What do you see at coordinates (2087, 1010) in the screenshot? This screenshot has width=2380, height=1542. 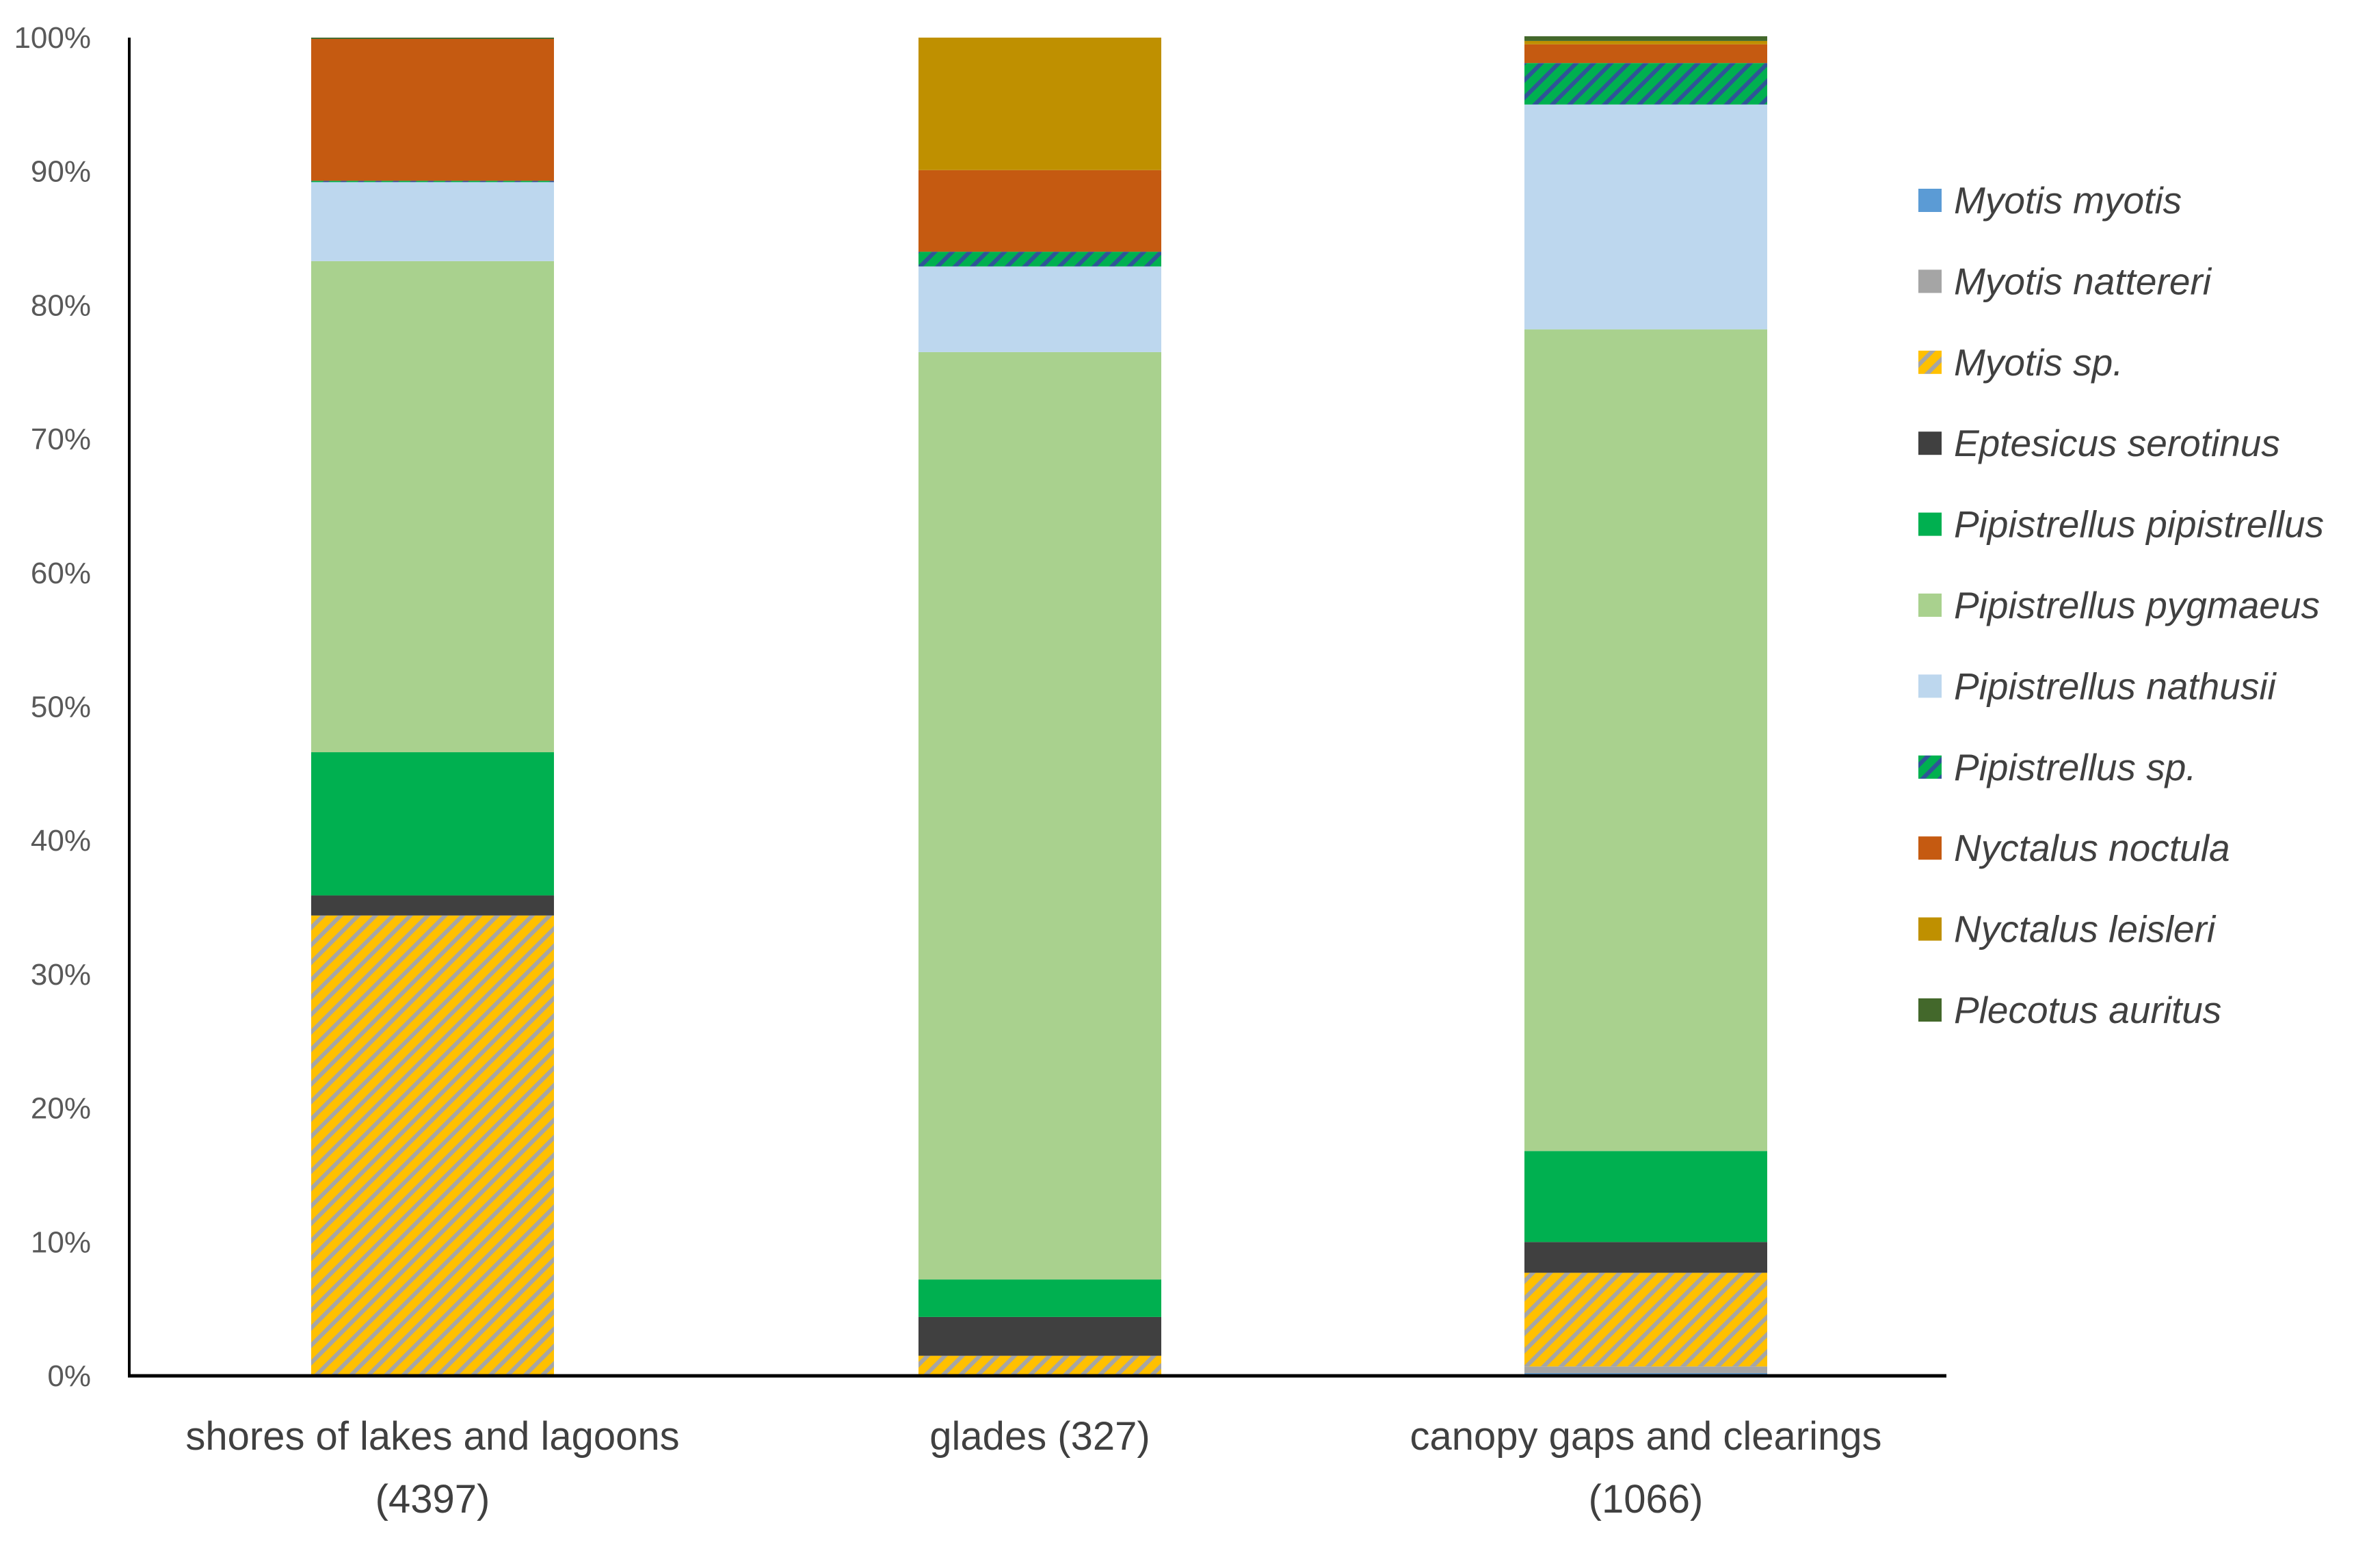 I see `legend-label: Plecotus auritus` at bounding box center [2087, 1010].